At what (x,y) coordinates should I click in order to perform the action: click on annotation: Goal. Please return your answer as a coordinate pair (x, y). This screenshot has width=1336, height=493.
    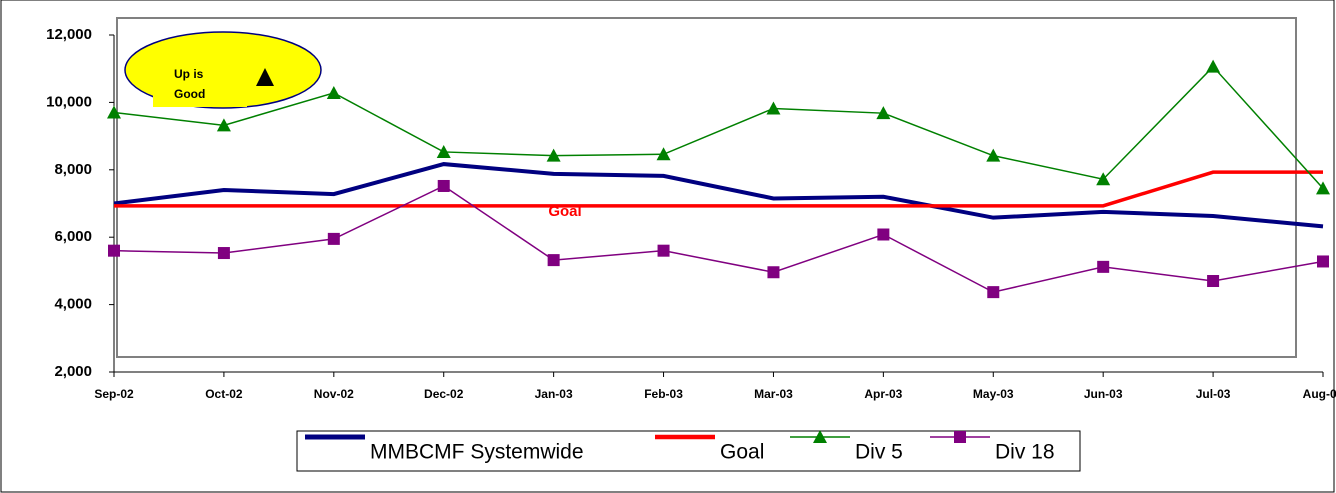
    Looking at the image, I should click on (564, 211).